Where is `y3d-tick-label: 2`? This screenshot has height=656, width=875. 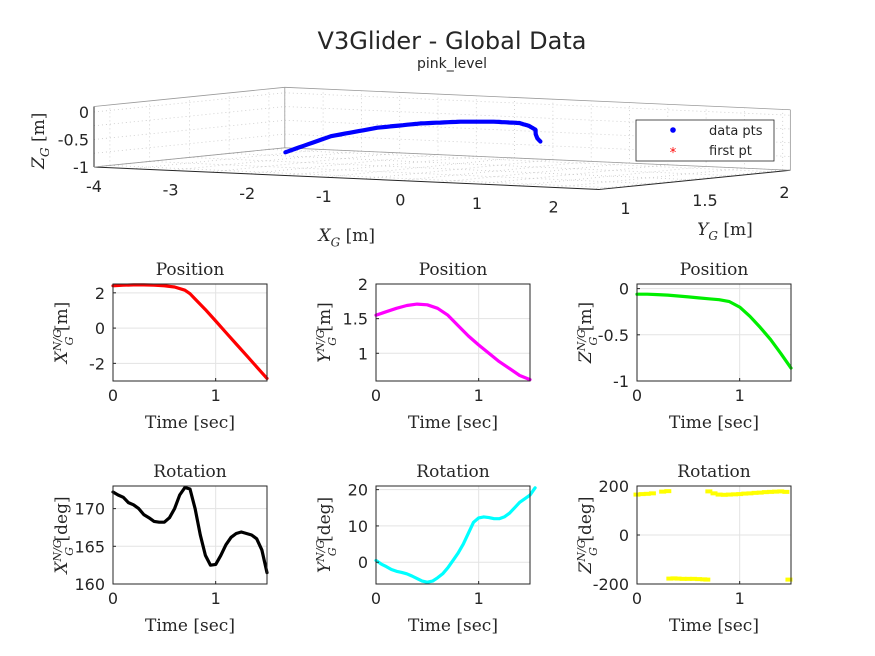
y3d-tick-label: 2 is located at coordinates (784, 192).